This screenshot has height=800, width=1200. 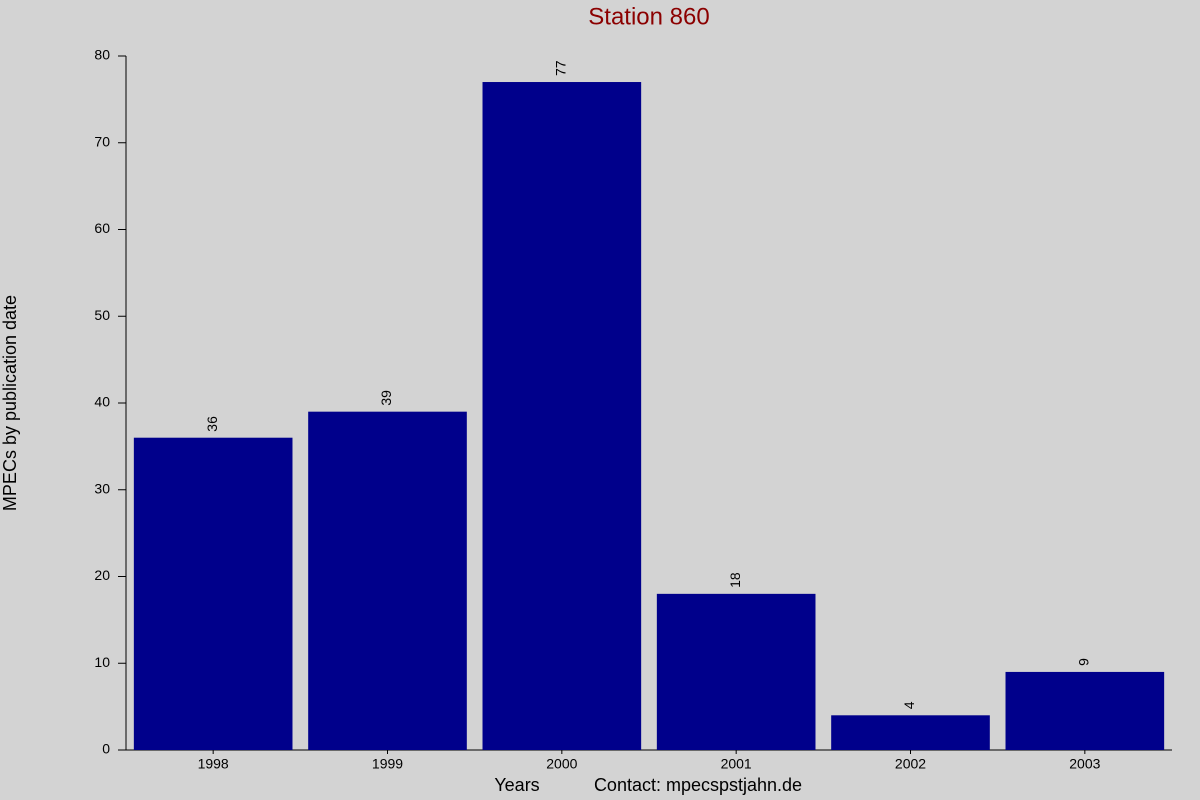 What do you see at coordinates (1084, 764) in the screenshot?
I see `x-tick-label: 2003` at bounding box center [1084, 764].